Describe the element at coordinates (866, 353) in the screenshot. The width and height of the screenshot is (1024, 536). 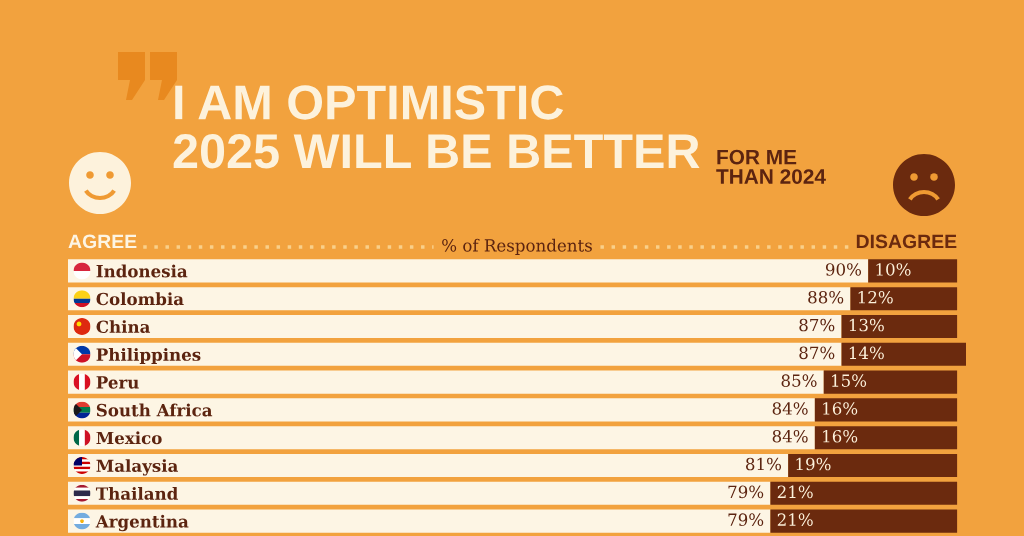
I see `data-label: 14%` at that location.